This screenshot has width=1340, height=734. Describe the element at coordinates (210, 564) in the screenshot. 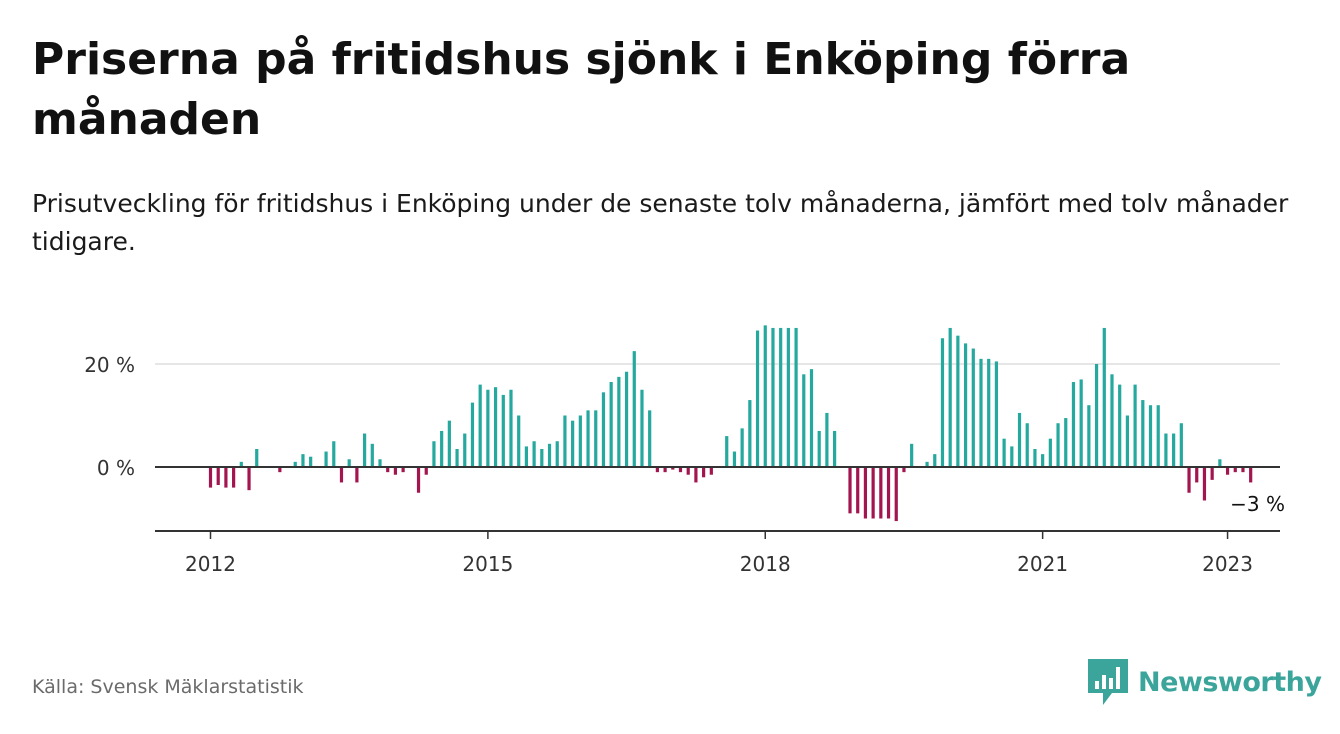

I see `x-tick-label: 2012` at that location.